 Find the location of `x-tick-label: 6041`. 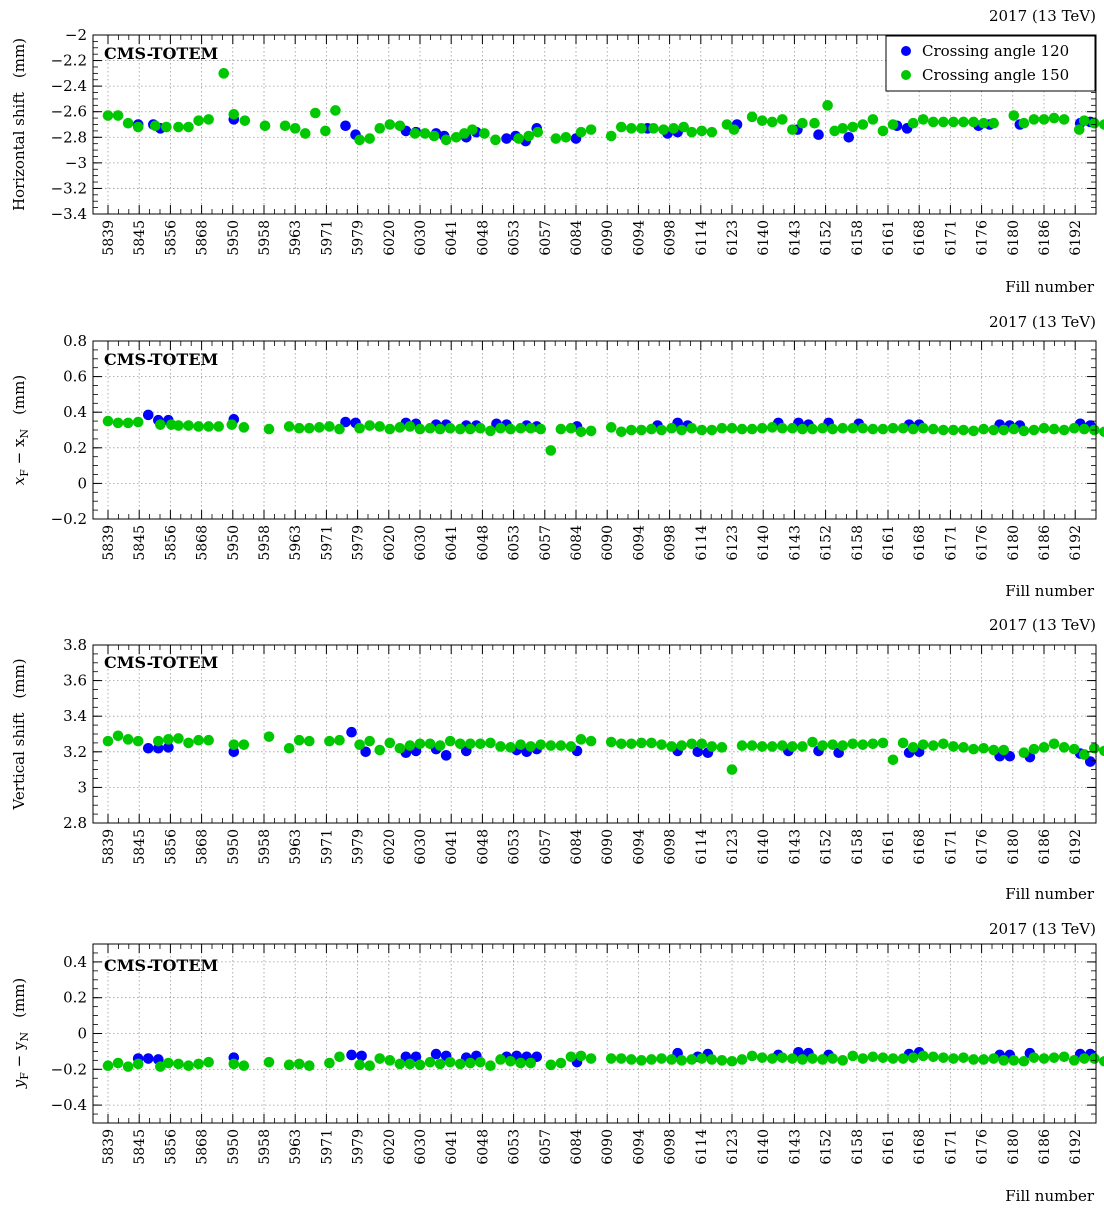

x-tick-label: 6041 is located at coordinates (452, 543).